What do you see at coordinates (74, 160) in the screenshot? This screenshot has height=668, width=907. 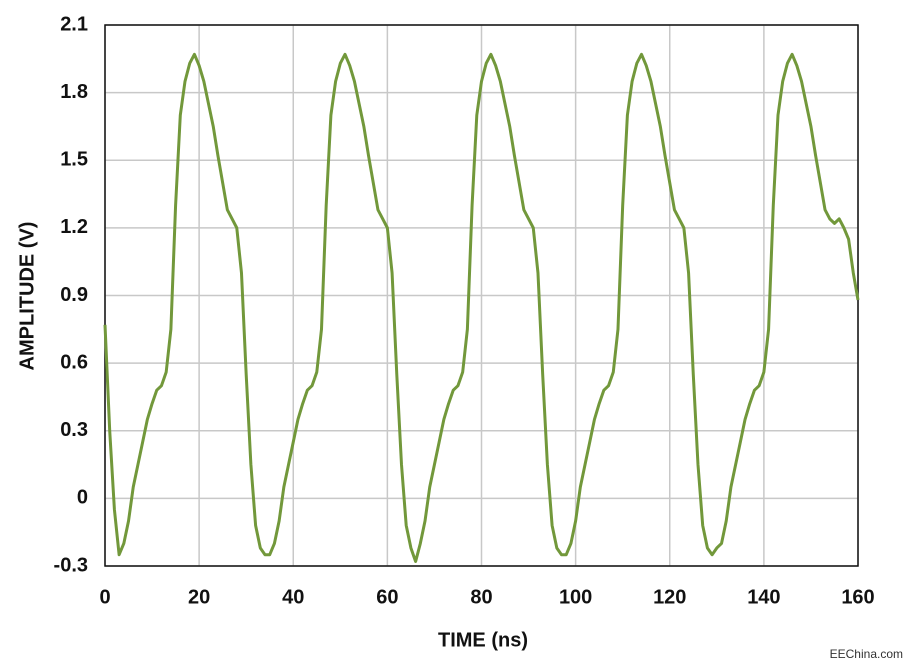 I see `y-tick-label: 1.5` at bounding box center [74, 160].